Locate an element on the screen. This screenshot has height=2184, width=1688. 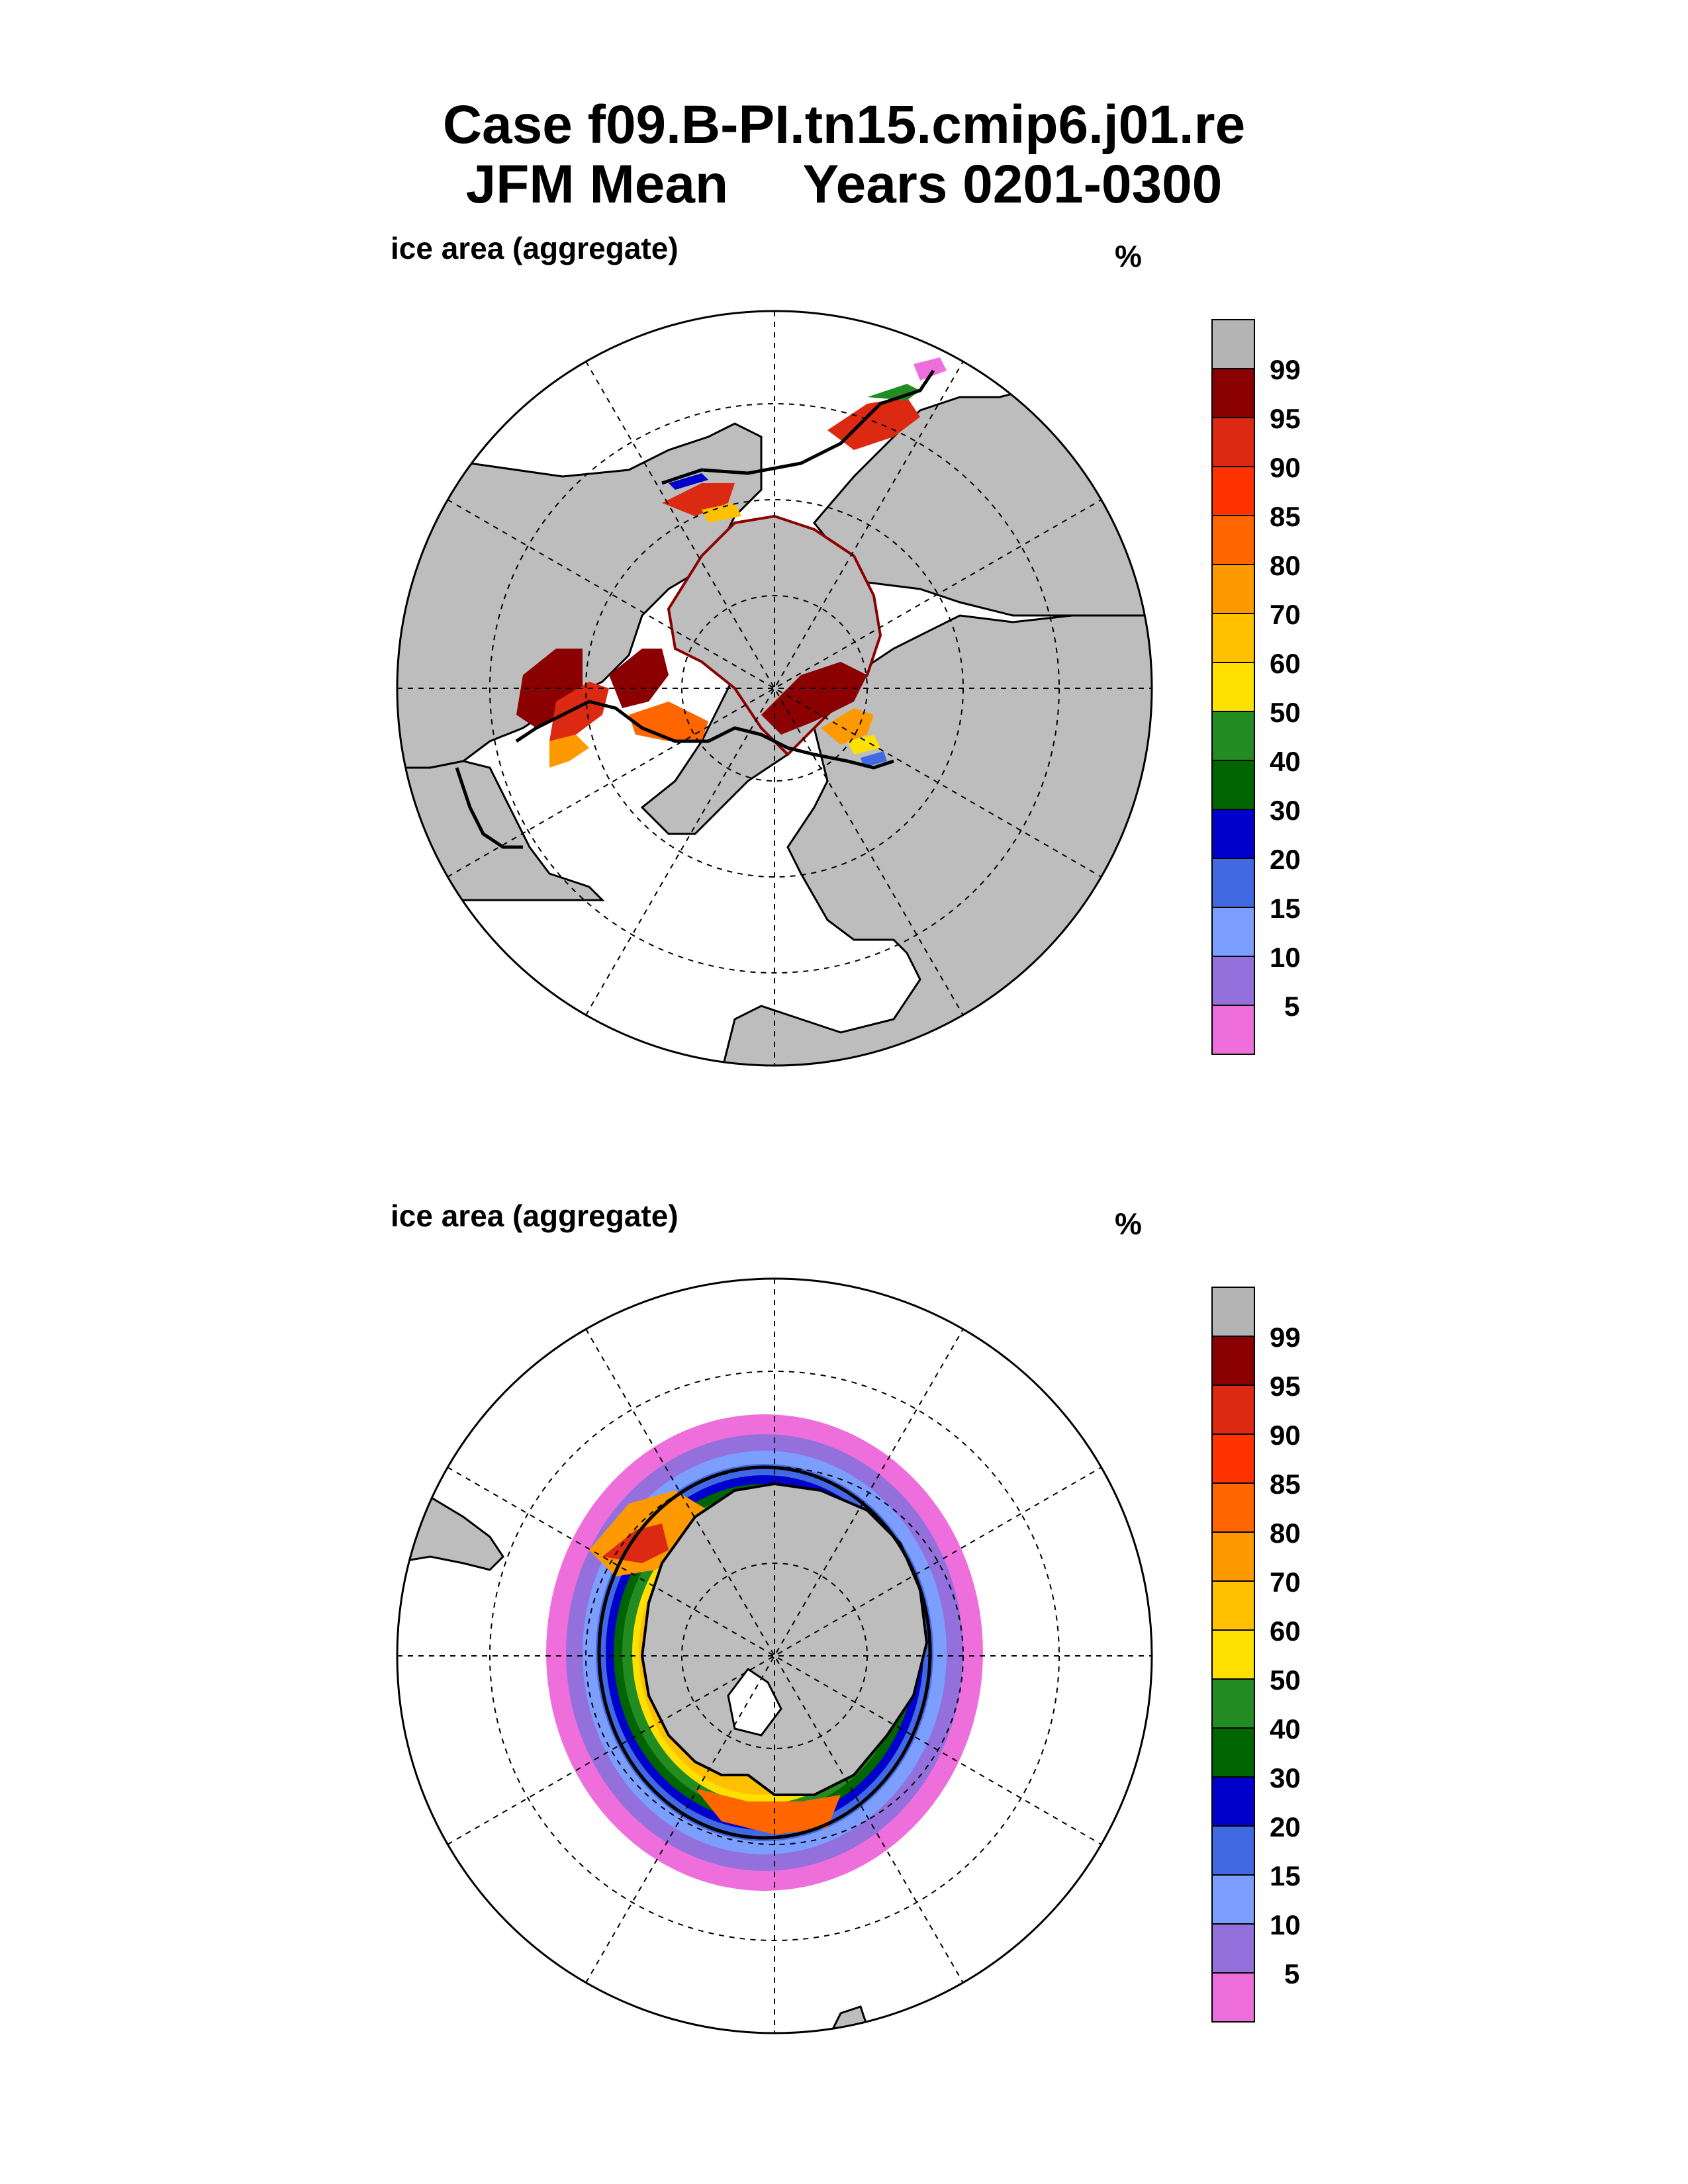
south-ice-edge-contour is located at coordinates (764, 1652).